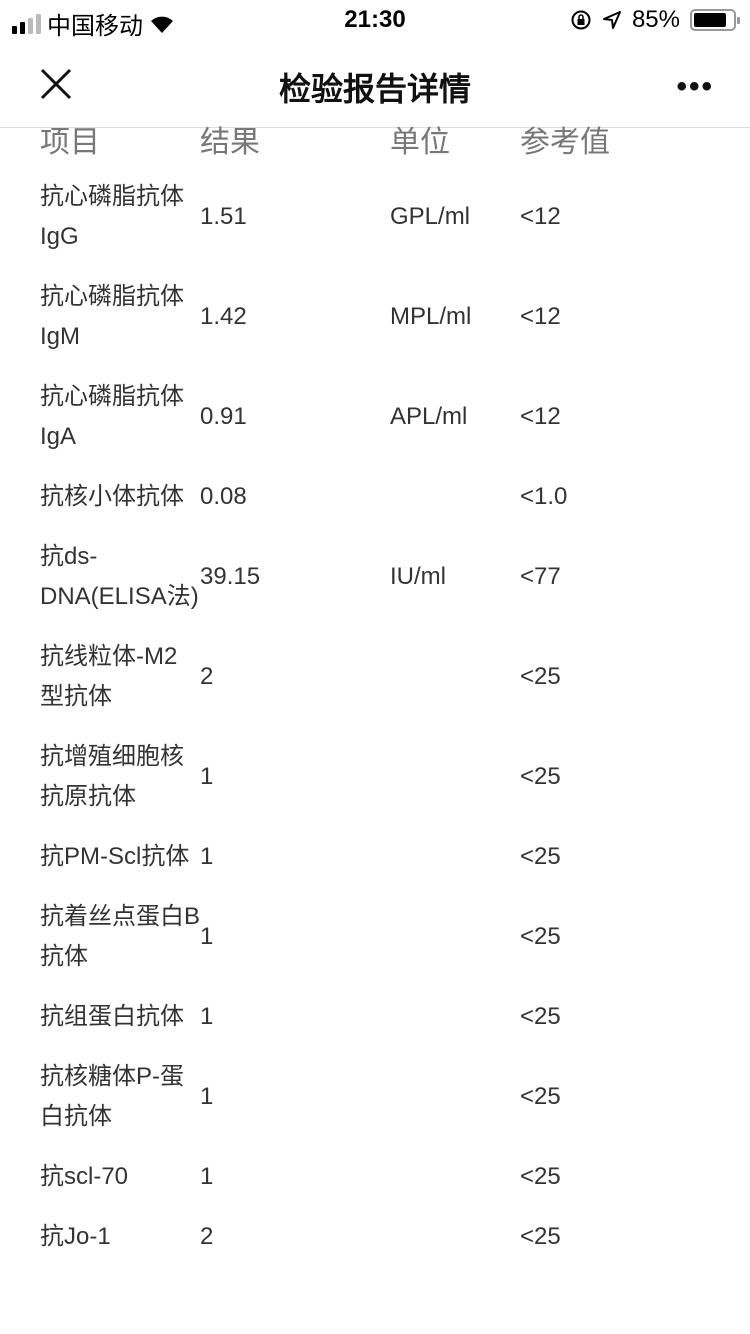  What do you see at coordinates (112, 1096) in the screenshot?
I see `item-name: 抗核糖体P-蛋白抗体` at bounding box center [112, 1096].